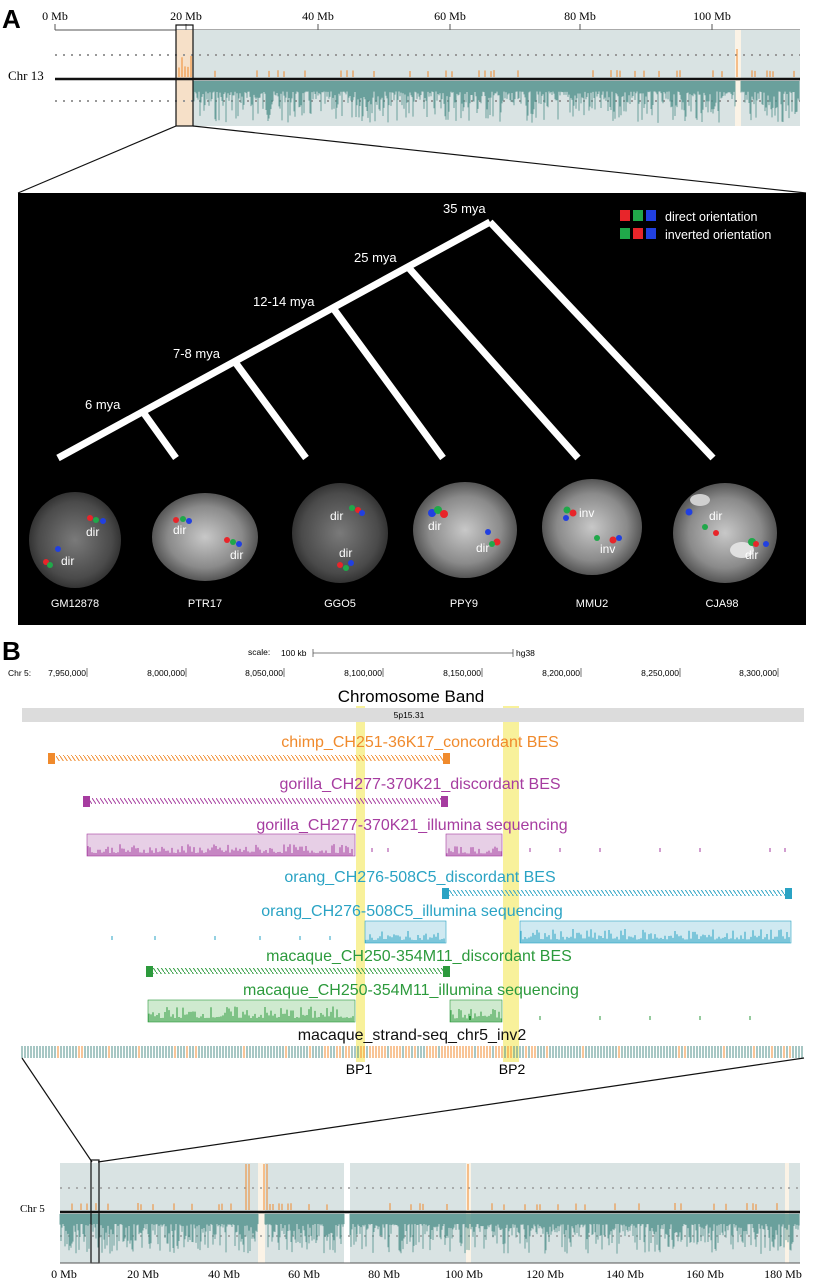  What do you see at coordinates (462, 673) in the screenshot?
I see `coord-8150000: 8,150,000` at bounding box center [462, 673].